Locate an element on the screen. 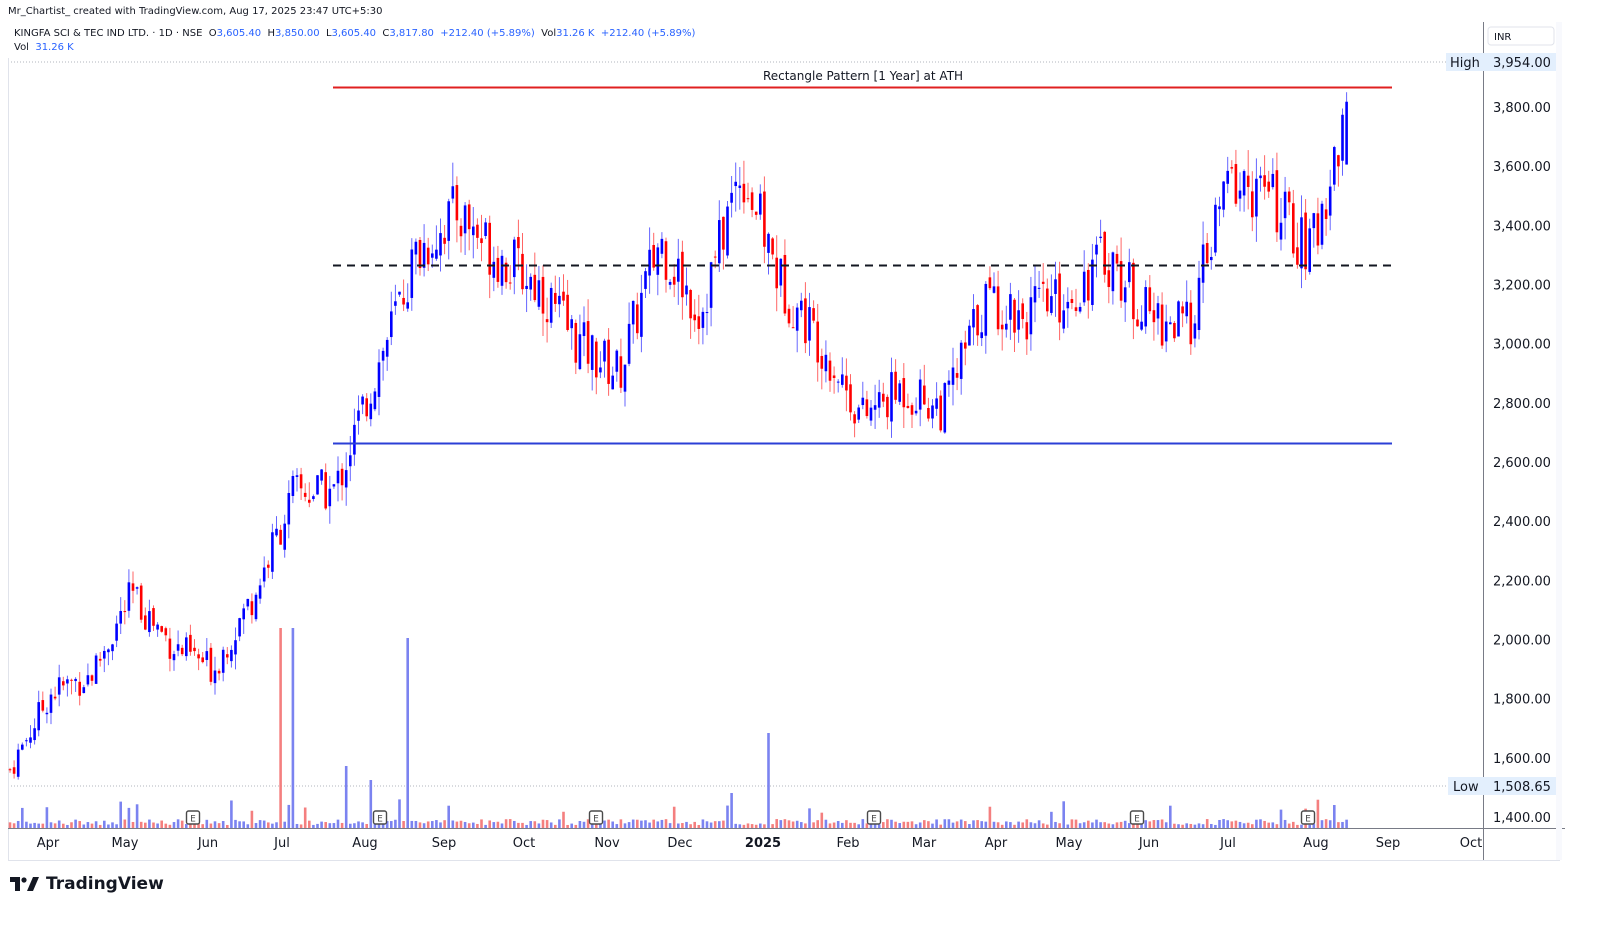  currency-label: INR is located at coordinates (1502, 37).